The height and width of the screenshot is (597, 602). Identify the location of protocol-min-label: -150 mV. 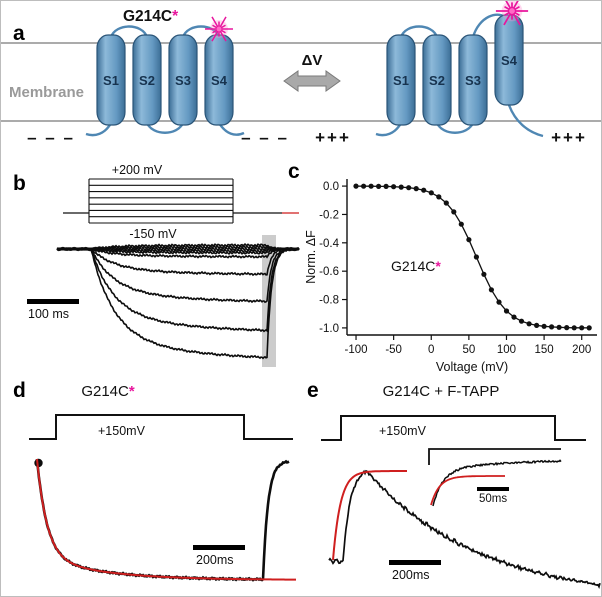
(153, 234).